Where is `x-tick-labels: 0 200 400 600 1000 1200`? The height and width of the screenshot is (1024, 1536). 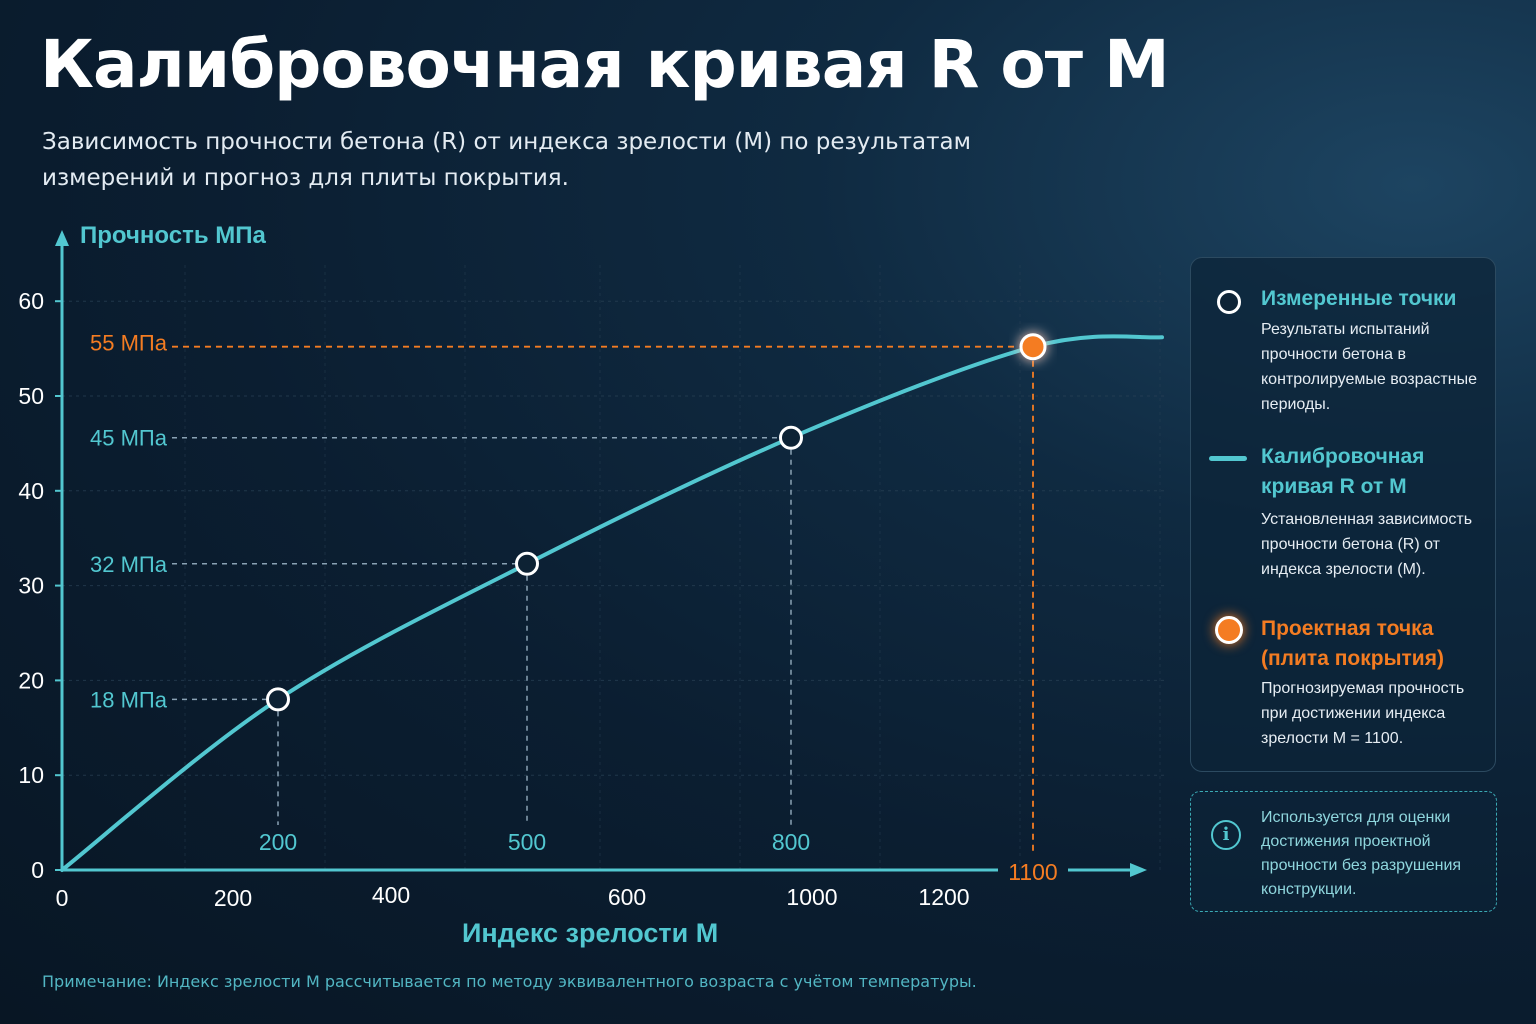 x-tick-labels: 0 200 400 600 1000 1200 is located at coordinates (513, 896).